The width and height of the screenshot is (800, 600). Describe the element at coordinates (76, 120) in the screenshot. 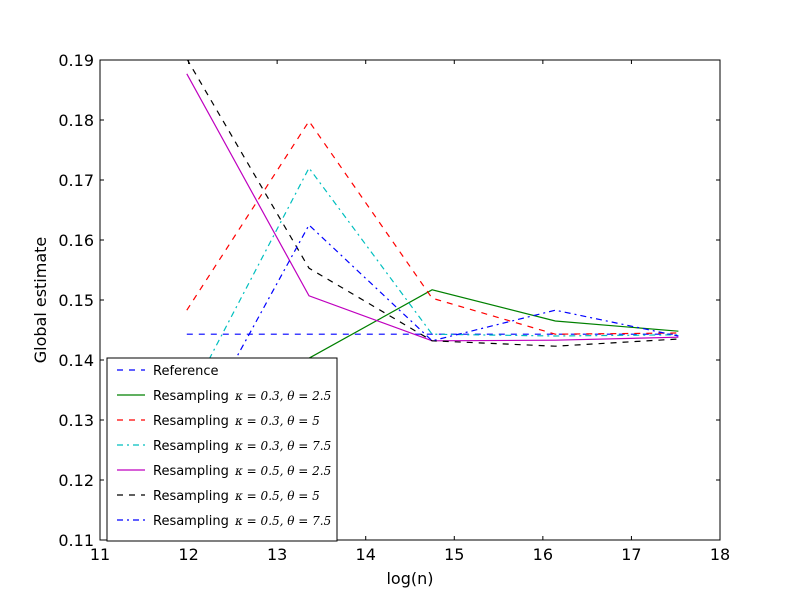

I see `y-tick-label: 0.18` at that location.